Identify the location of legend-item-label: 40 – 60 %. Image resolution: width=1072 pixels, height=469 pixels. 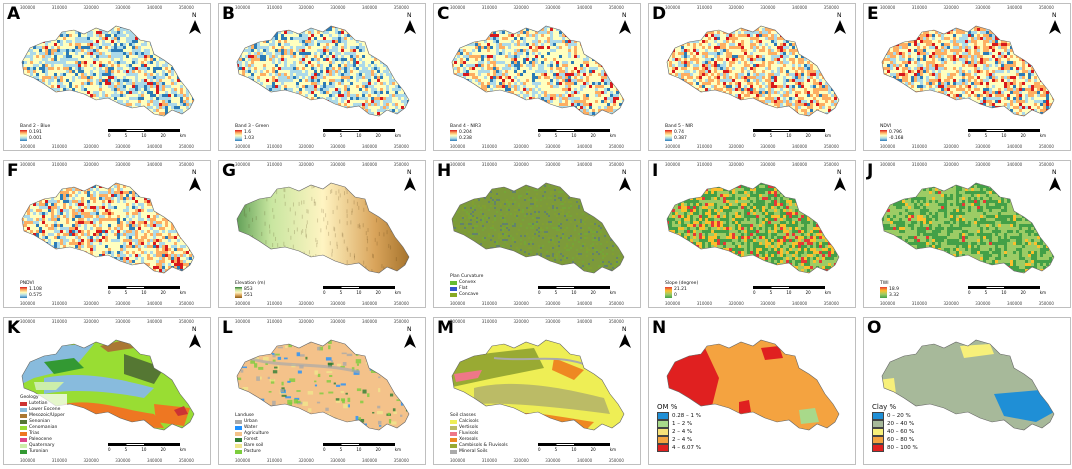
(901, 432).